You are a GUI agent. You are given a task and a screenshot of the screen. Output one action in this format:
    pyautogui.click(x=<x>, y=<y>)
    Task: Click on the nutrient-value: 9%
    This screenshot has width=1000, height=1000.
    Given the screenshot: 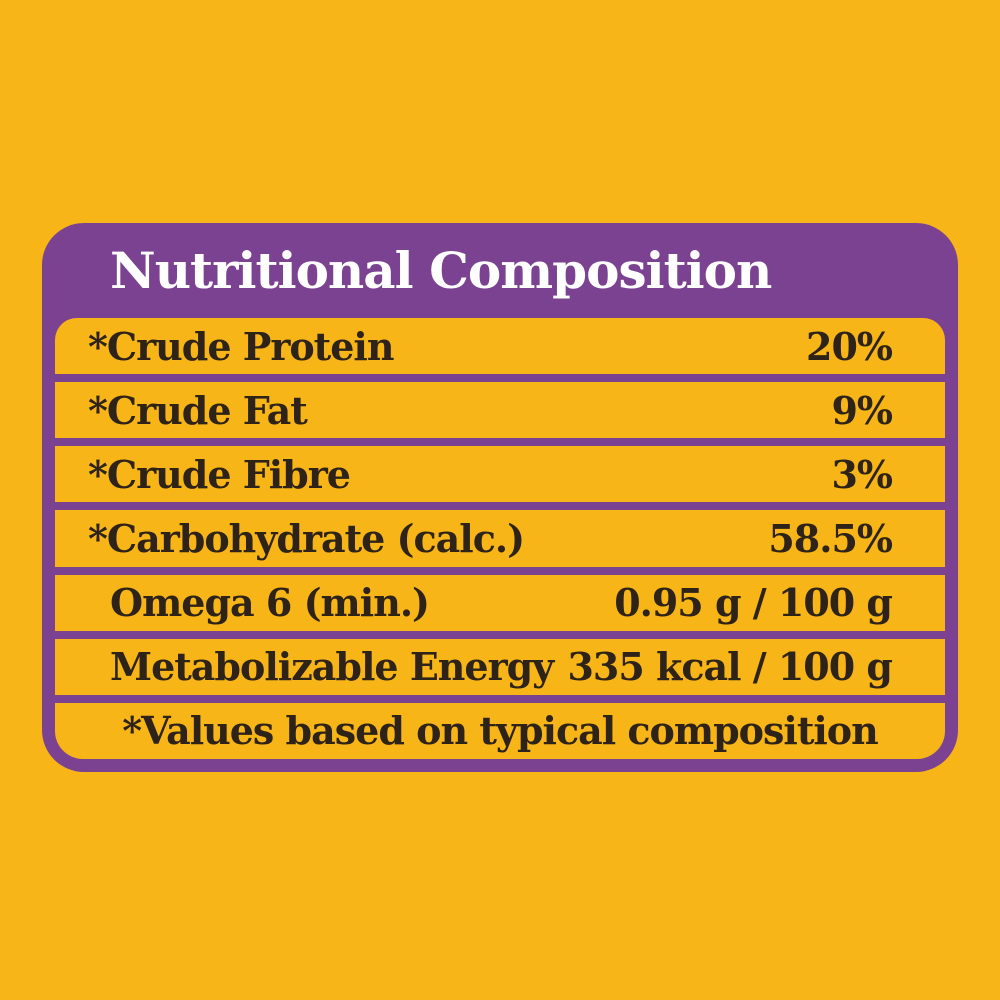 What is the action you would take?
    pyautogui.click(x=862, y=410)
    